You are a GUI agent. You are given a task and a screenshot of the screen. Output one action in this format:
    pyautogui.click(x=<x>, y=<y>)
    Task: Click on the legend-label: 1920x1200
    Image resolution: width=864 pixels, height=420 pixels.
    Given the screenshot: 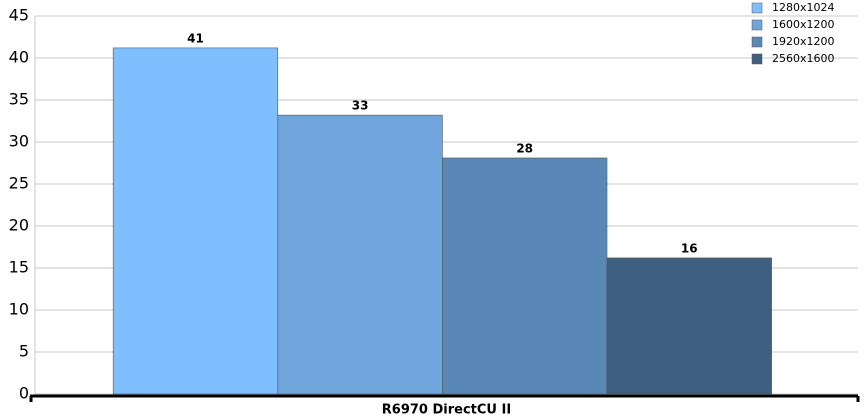 What is the action you would take?
    pyautogui.click(x=803, y=41)
    